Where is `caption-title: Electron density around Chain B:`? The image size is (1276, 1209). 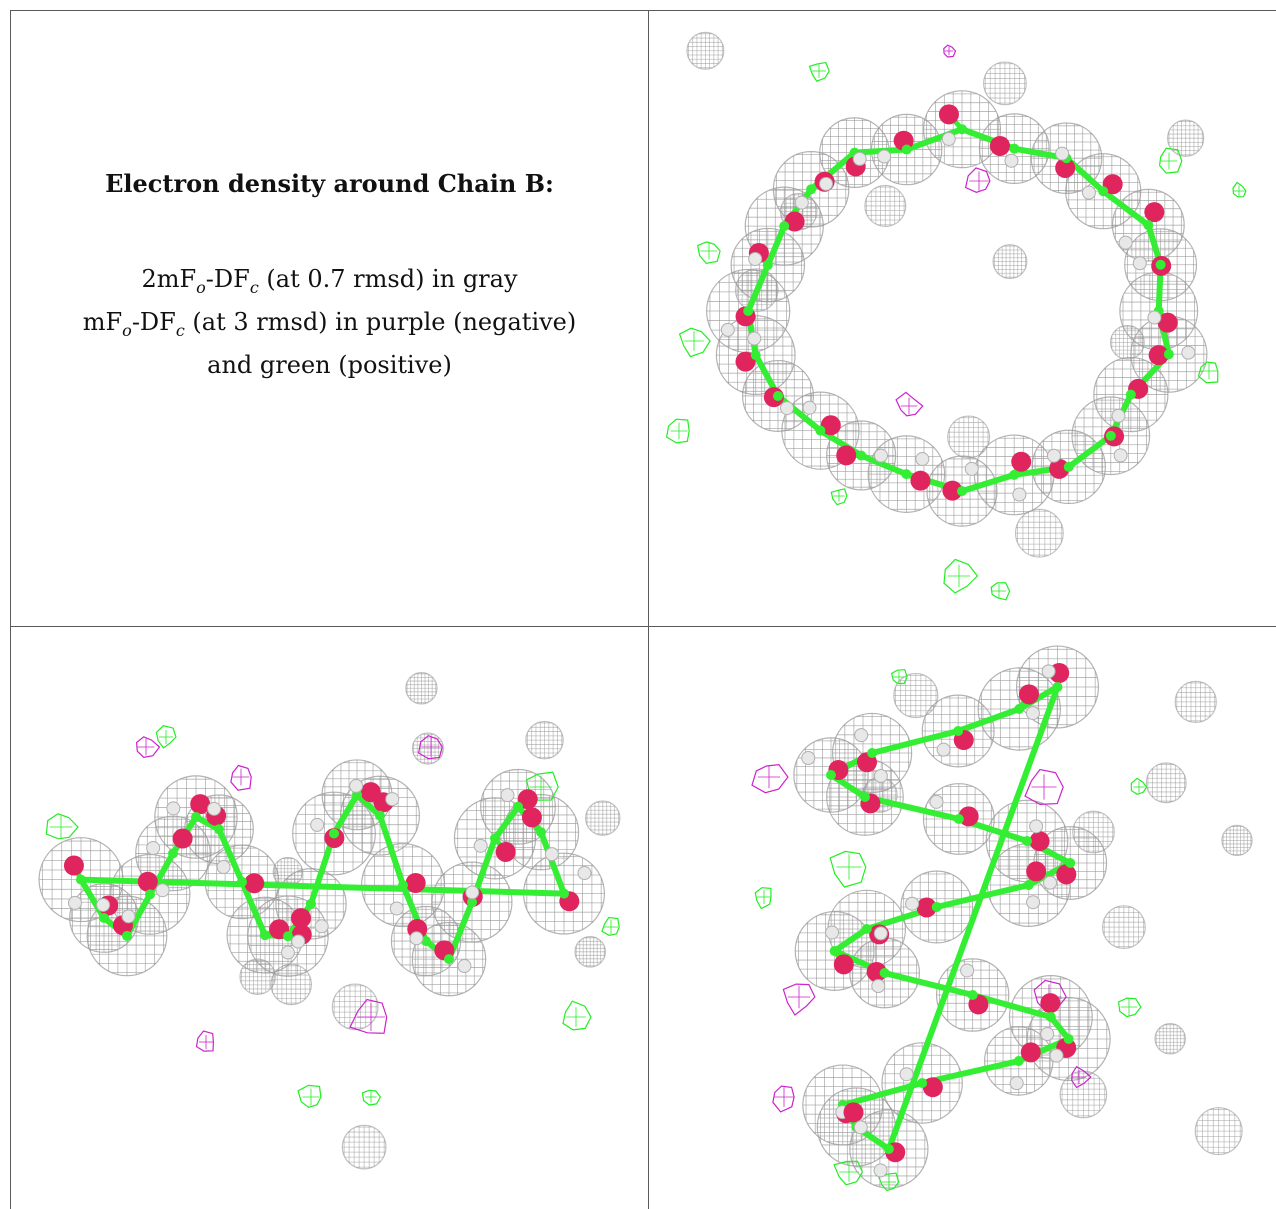 caption-title: Electron density around Chain B: is located at coordinates (329, 183).